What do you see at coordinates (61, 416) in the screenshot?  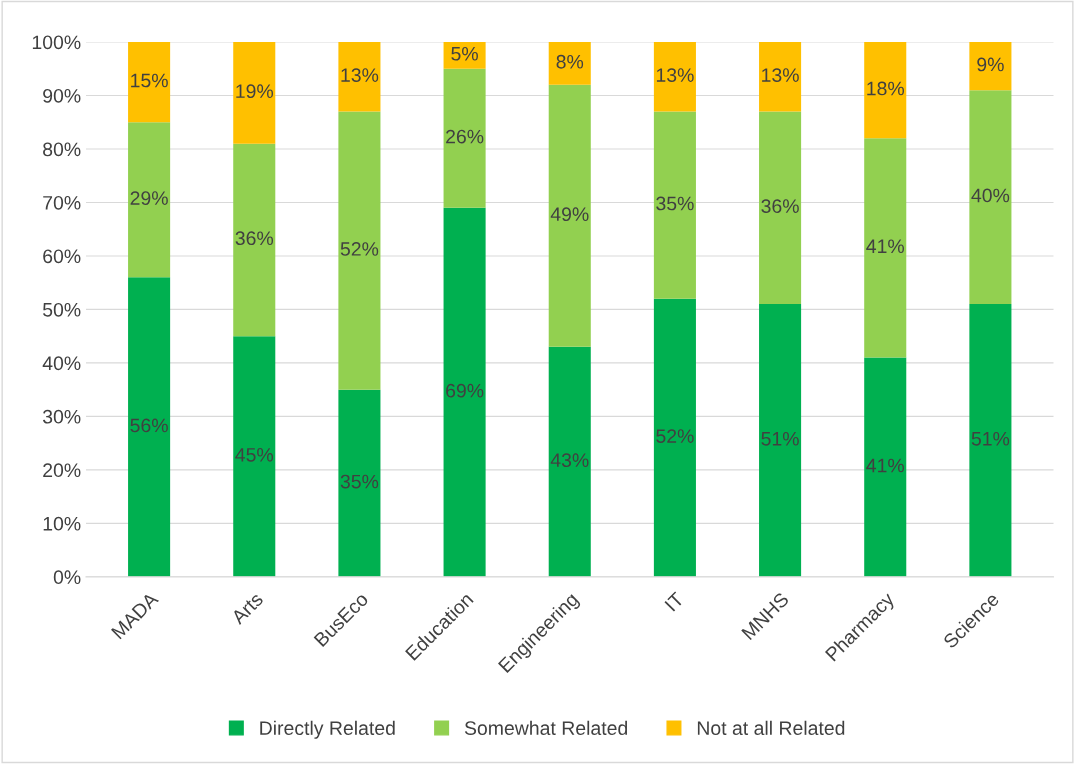 I see `y-tick-label: 30%` at bounding box center [61, 416].